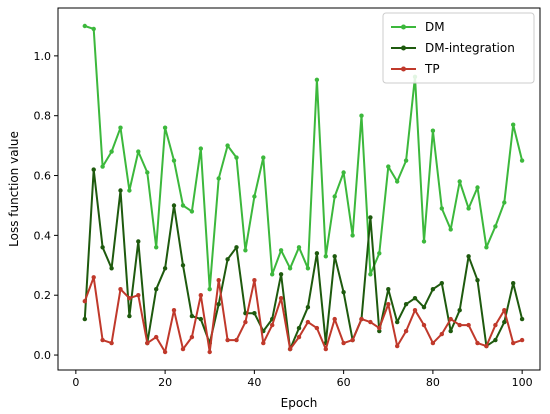 This screenshot has width=550, height=414. What do you see at coordinates (43, 176) in the screenshot?
I see `y-tick-label: 0.6` at bounding box center [43, 176].